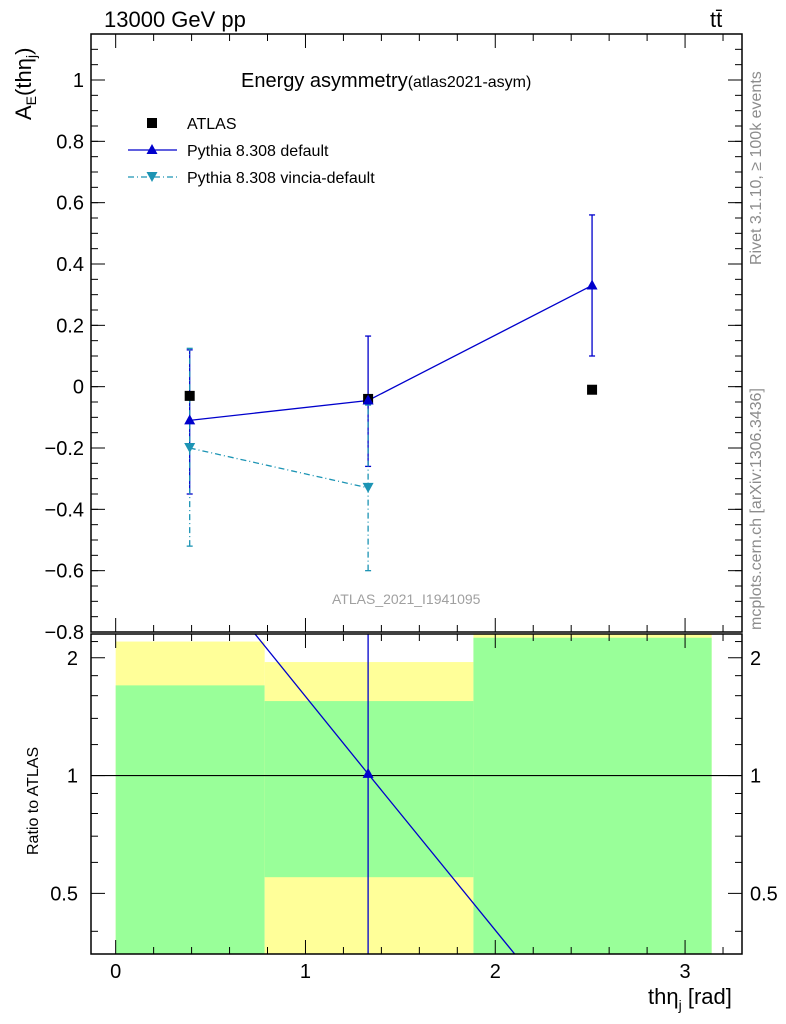 The height and width of the screenshot is (1024, 786). I want to click on top-y-tick-label: 0, so click(78, 388).